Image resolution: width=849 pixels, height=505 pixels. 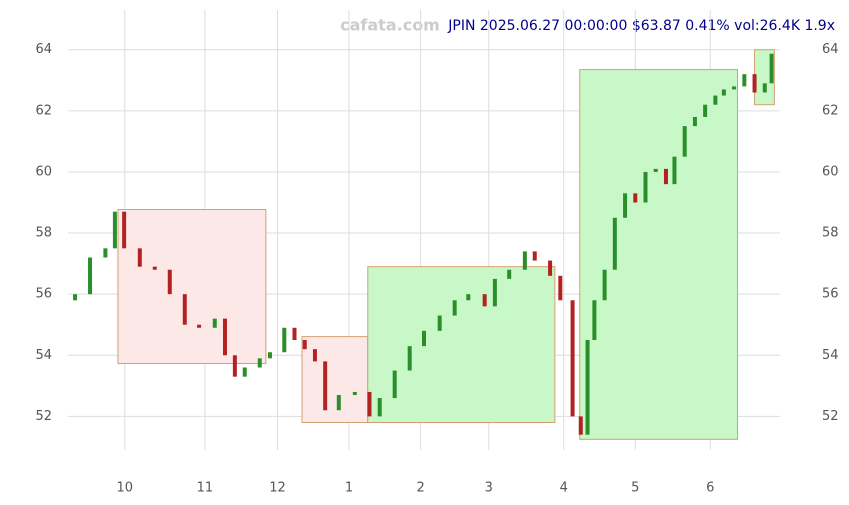 What do you see at coordinates (635, 488) in the screenshot?
I see `x-tick-label: 5` at bounding box center [635, 488].